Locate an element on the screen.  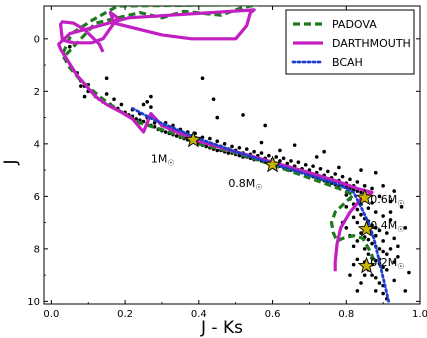
mass-label-main: 0.8M is located at coordinates (241, 183).